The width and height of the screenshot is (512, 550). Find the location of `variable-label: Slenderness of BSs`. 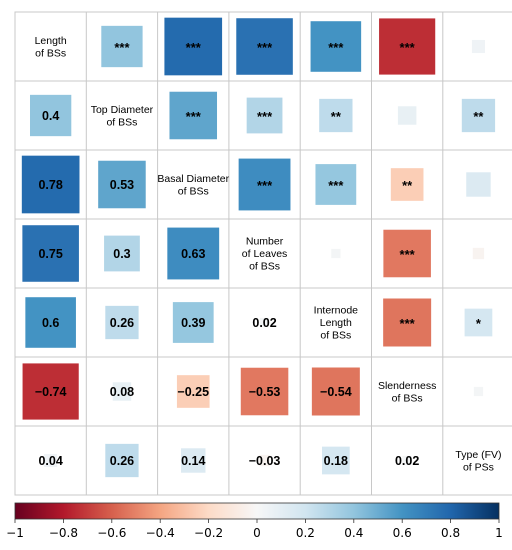

variable-label: Slenderness of BSs is located at coordinates (407, 392).